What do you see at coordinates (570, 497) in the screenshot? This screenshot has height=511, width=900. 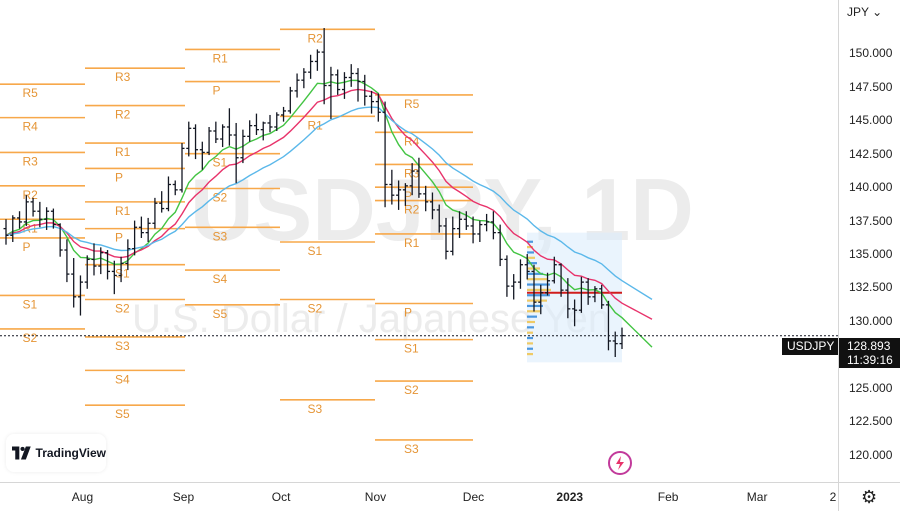 I see `x-tick-label: 2023` at bounding box center [570, 497].